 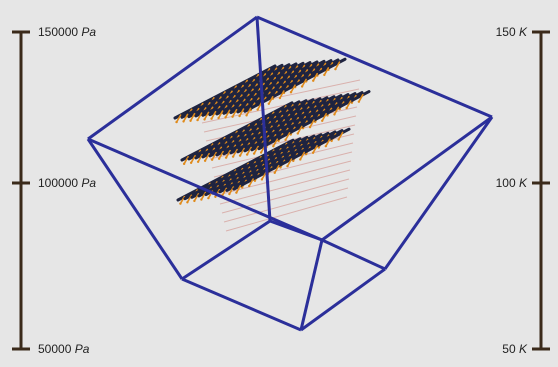 I want to click on box-edge-bottom-left, so click(x=241, y=304).